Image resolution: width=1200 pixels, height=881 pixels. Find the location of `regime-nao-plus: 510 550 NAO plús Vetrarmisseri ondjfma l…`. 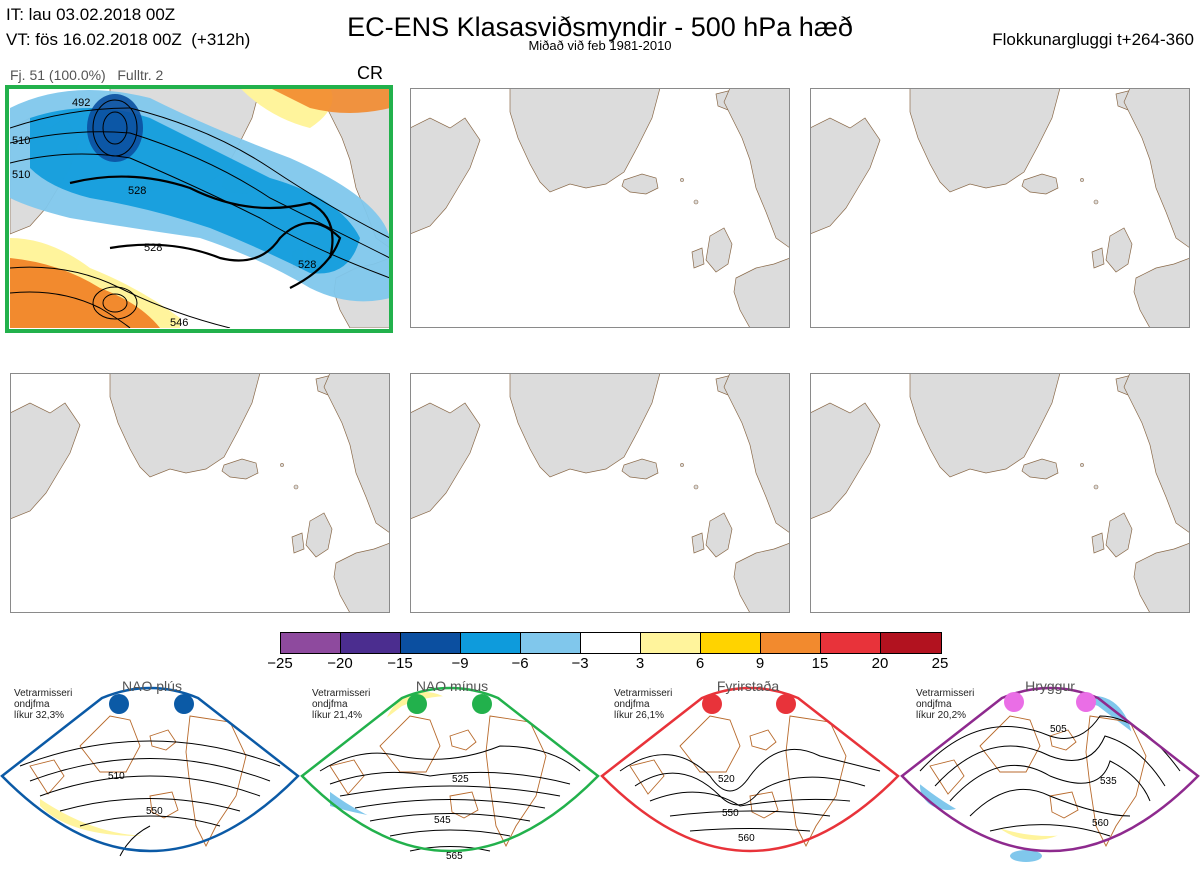

regime-nao-plus: 510 550 NAO plús Vetrarmisseri ondjfma l… is located at coordinates (150, 776).